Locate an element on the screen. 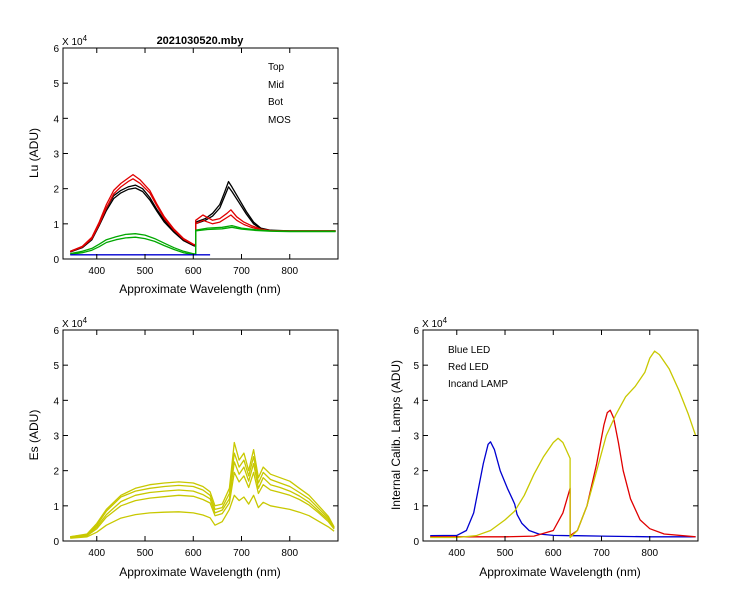 The image size is (750, 600). lu-ytick-label-5: 5 is located at coordinates (56, 84).